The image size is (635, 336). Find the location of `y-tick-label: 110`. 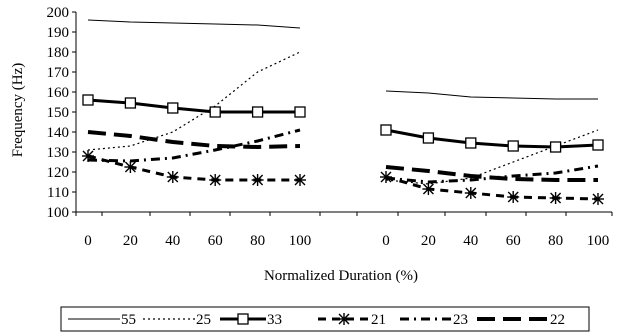

y-tick-label: 110 is located at coordinates (58, 193).